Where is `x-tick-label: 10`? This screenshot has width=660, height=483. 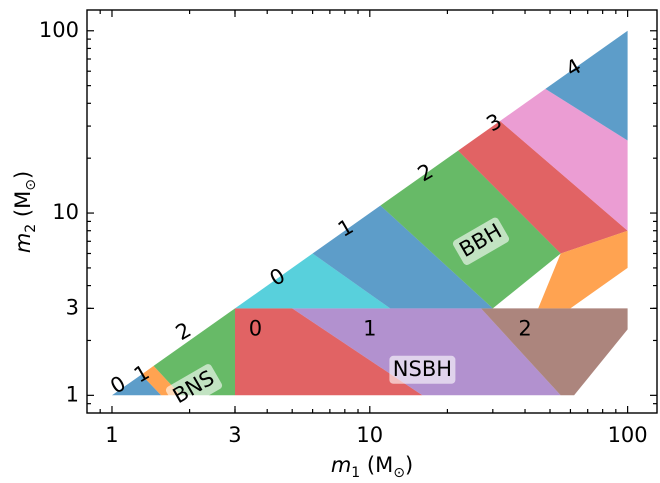 x-tick-label: 10 is located at coordinates (369, 435).